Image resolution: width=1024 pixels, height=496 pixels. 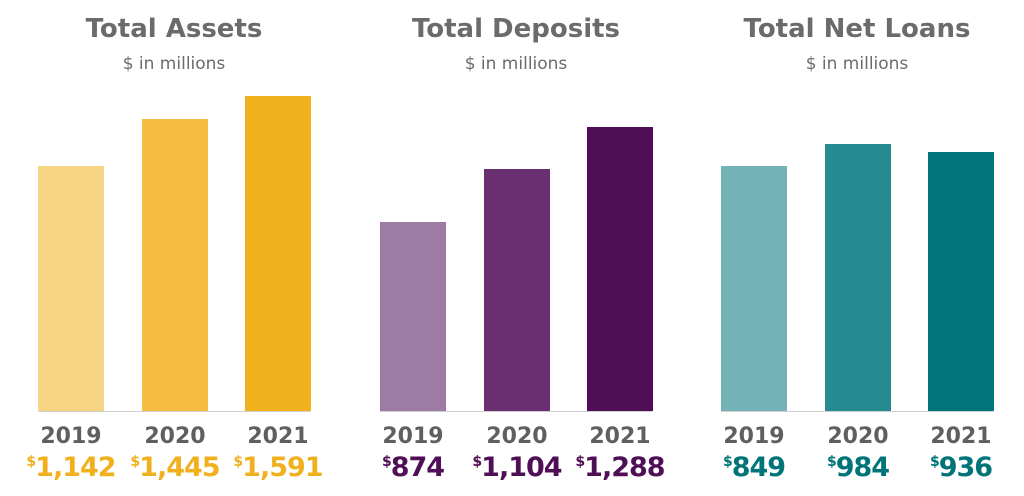 What do you see at coordinates (521, 467) in the screenshot?
I see `value-text: 1,104` at bounding box center [521, 467].